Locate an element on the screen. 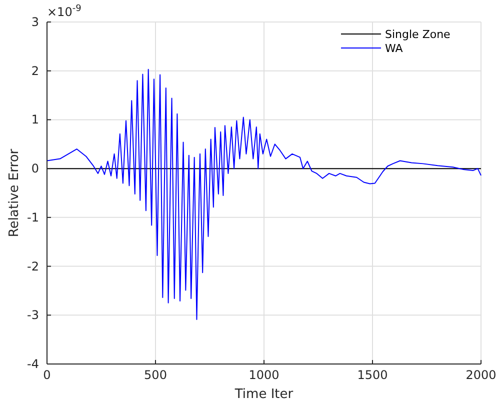  x-tick-label: 2000 is located at coordinates (481, 375).